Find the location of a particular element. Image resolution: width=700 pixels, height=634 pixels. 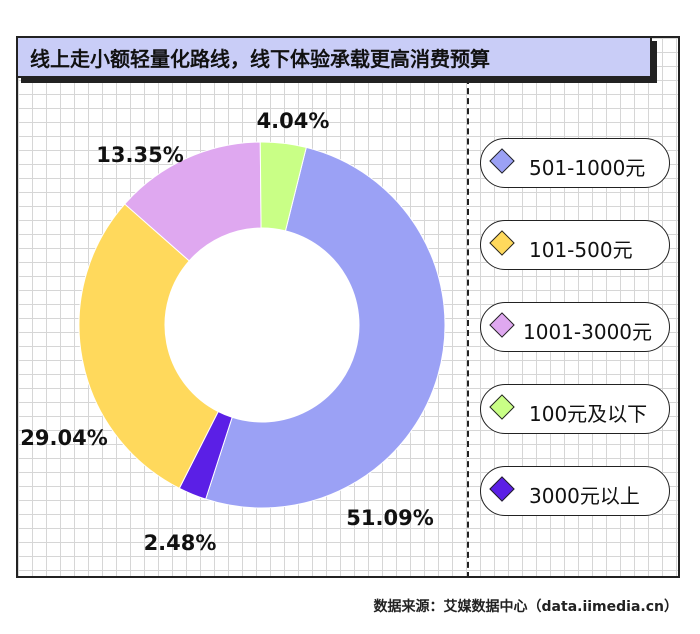

slice-percent-label: 13.35% is located at coordinates (139, 155).